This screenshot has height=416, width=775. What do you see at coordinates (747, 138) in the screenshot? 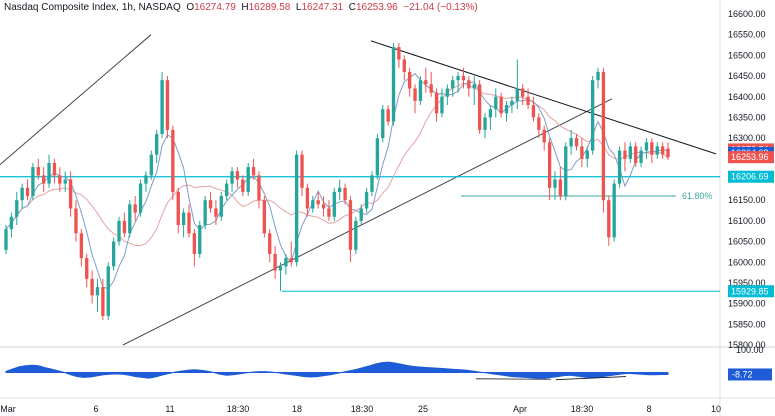
I see `price-tick-label: 16300.00` at bounding box center [747, 138].